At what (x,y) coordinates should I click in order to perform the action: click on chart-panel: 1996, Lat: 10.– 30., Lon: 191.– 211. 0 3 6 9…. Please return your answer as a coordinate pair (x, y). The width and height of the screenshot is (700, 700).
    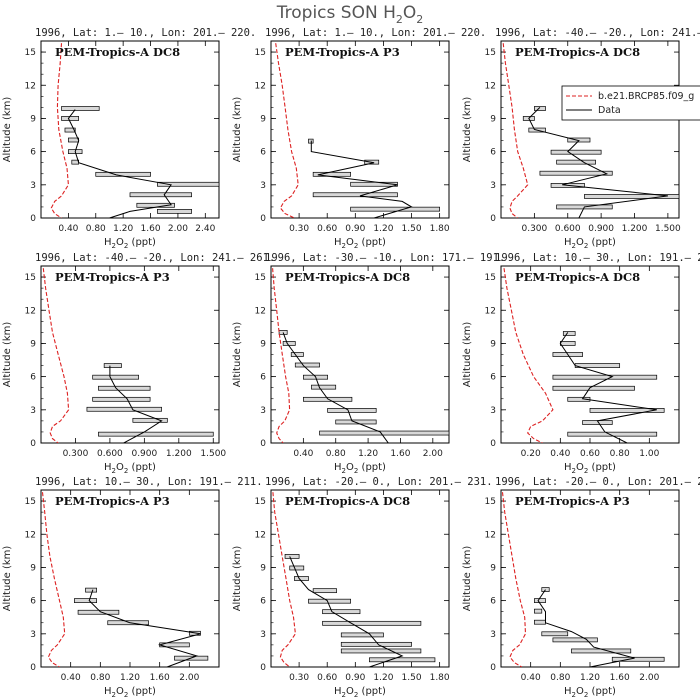
    Looking at the image, I should click on (581, 363).